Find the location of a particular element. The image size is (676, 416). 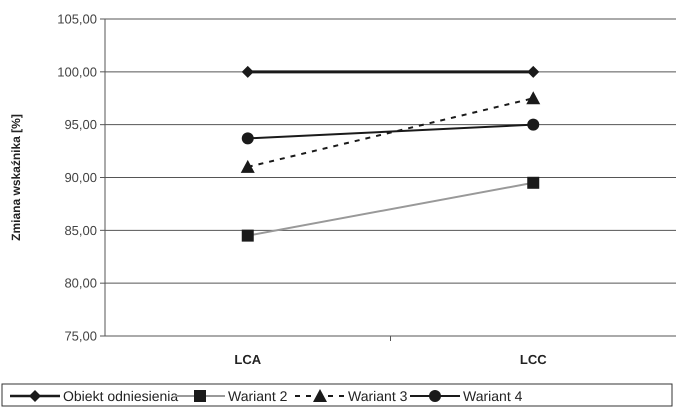

x-tick-label: LCC is located at coordinates (534, 359).